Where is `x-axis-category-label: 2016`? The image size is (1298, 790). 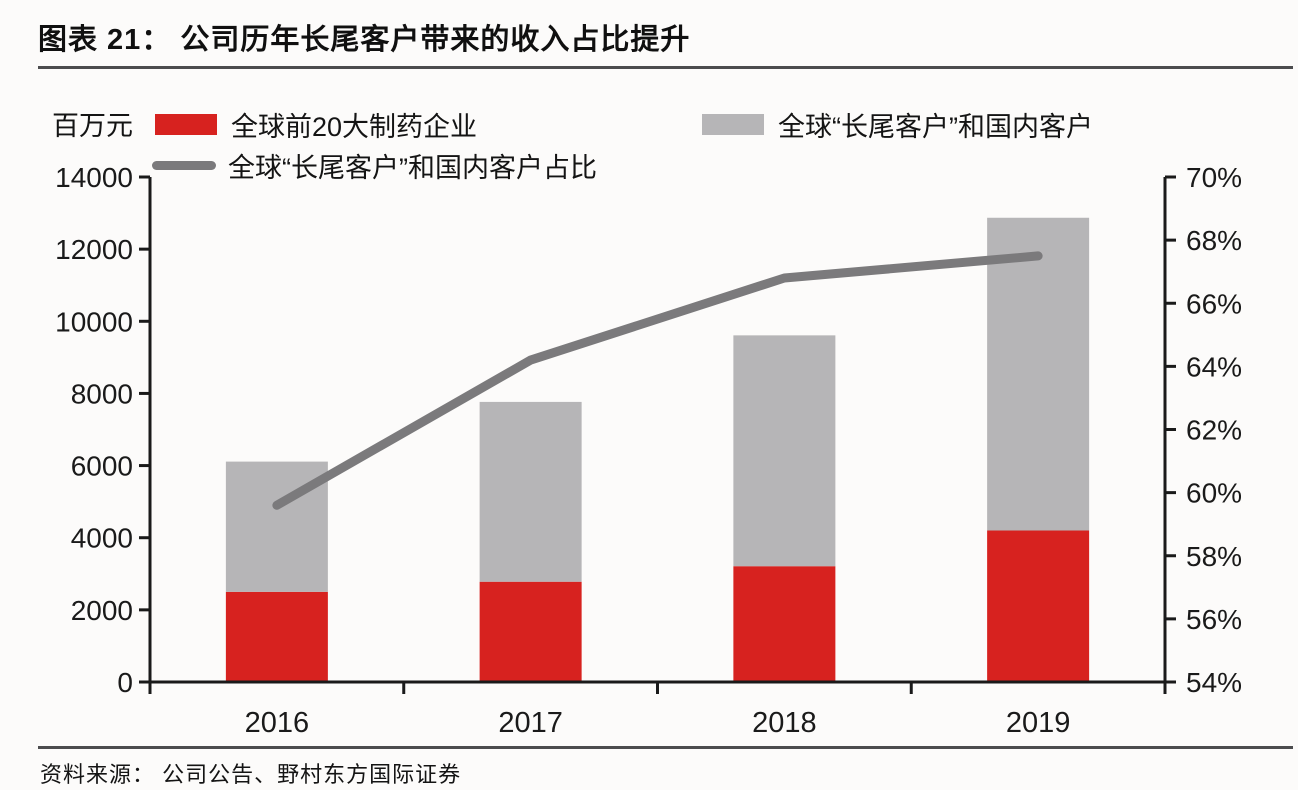 x-axis-category-label: 2016 is located at coordinates (277, 723).